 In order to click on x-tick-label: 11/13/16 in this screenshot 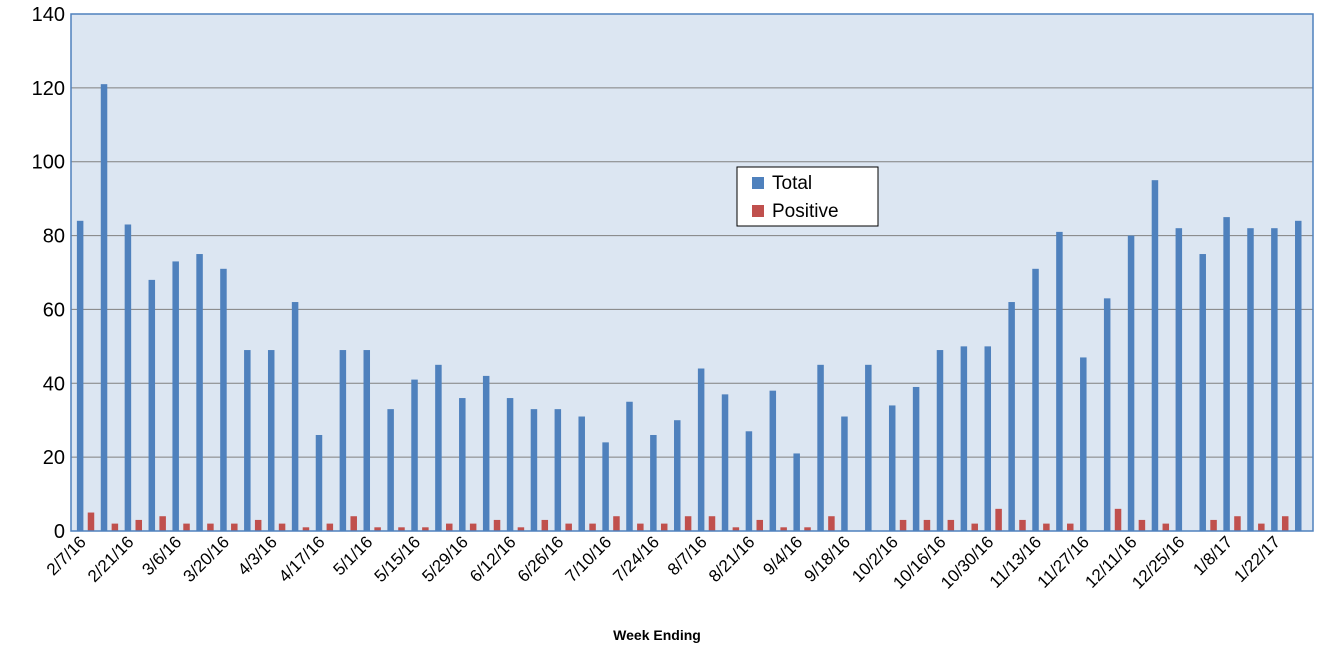, I will do `click(1015, 561)`.